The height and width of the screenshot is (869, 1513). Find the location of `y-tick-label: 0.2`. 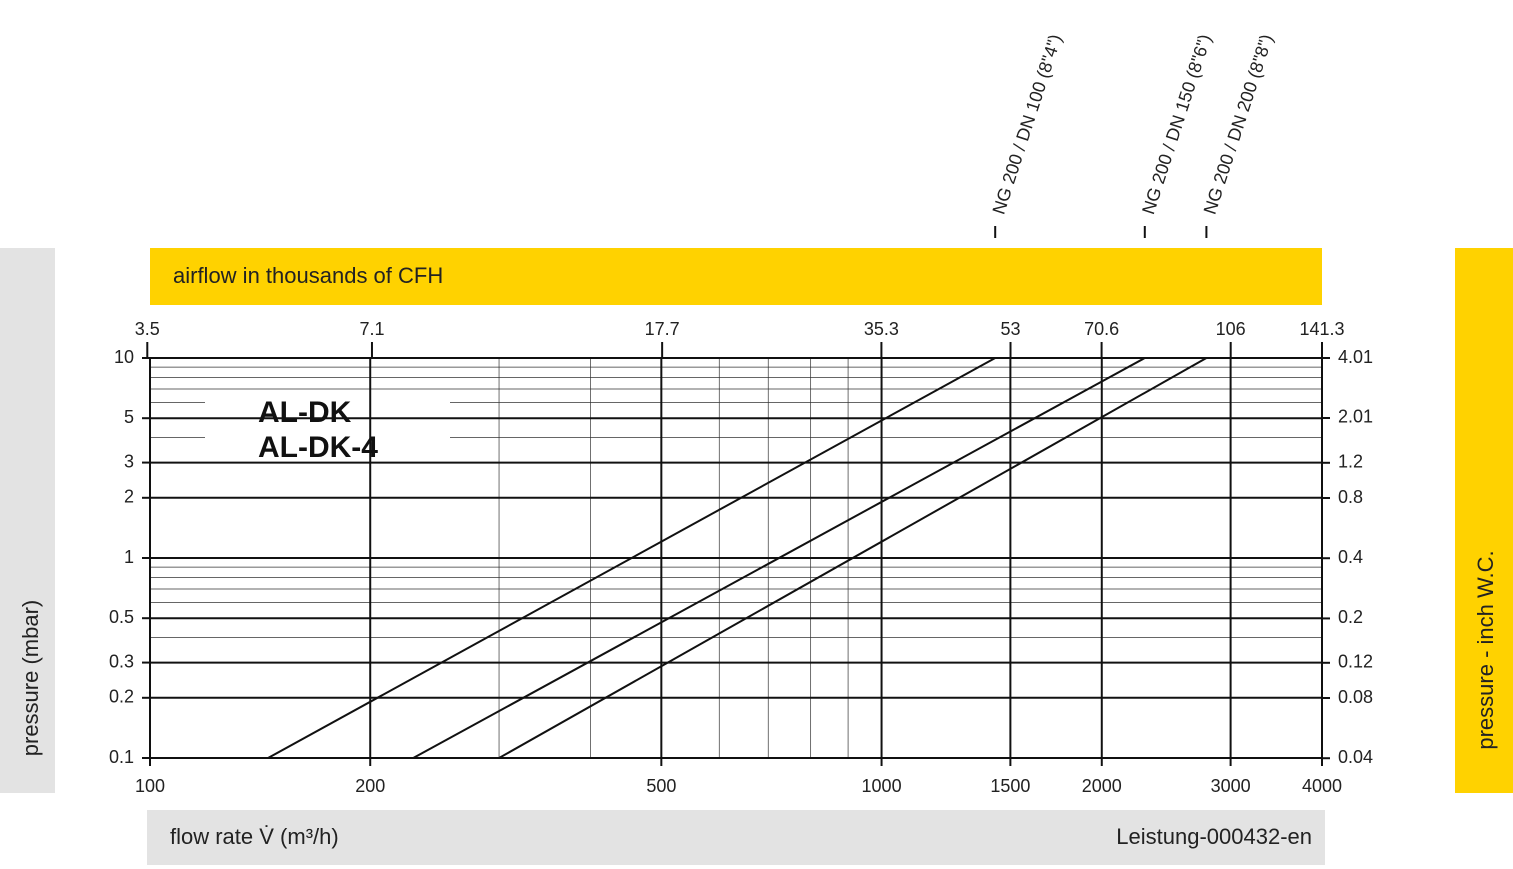

y-tick-label: 0.2 is located at coordinates (121, 697).